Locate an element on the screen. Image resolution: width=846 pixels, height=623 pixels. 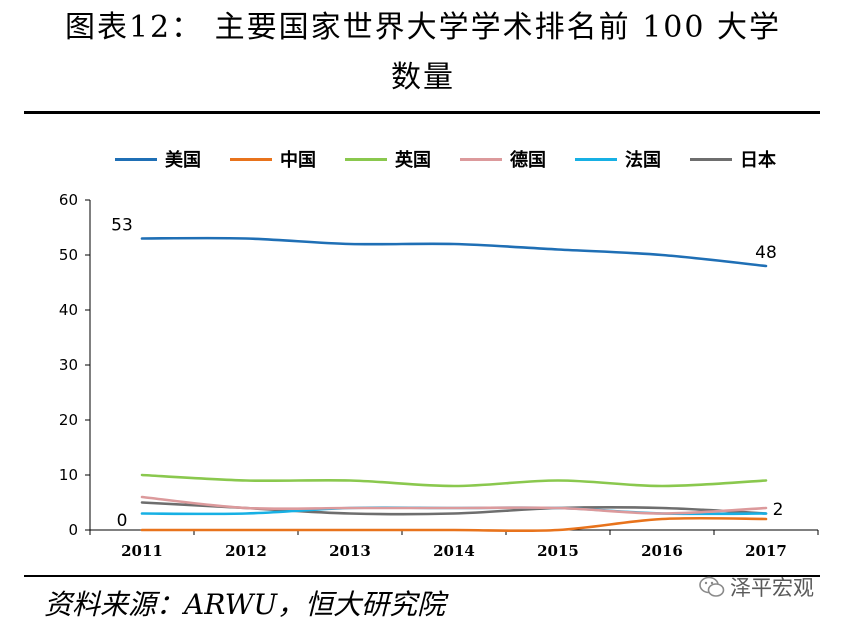
legend-item: 英国 is located at coordinates (402, 159).